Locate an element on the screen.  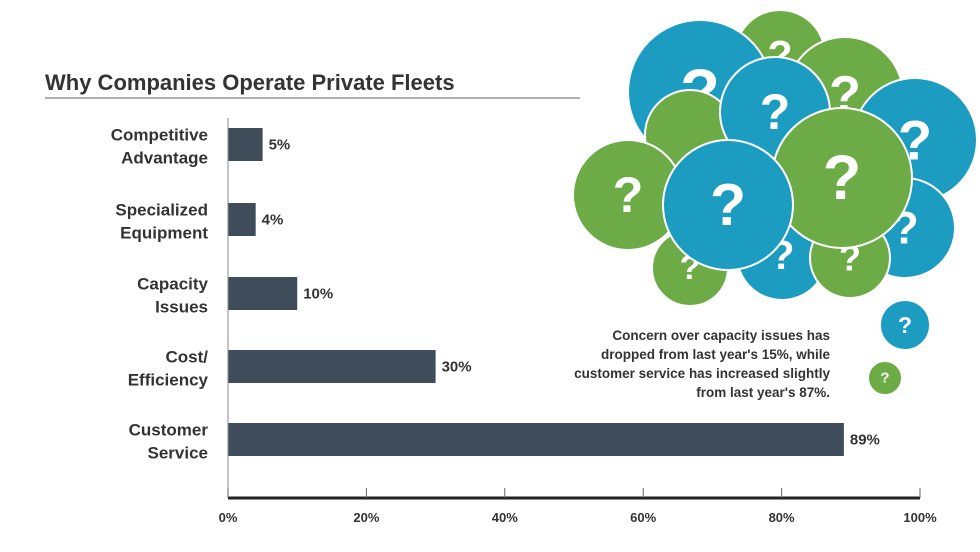
category-label: Service is located at coordinates (178, 453).